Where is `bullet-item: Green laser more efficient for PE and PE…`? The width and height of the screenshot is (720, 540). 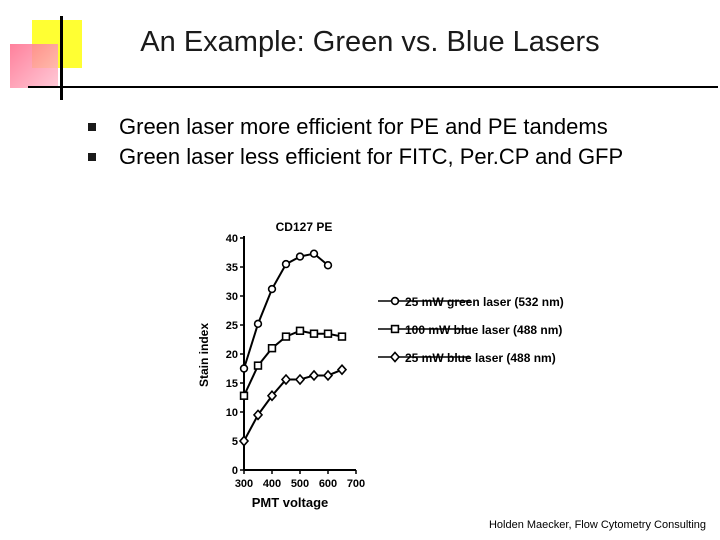
bullet-item: Green laser more efficient for PE and PE… is located at coordinates (355, 127).